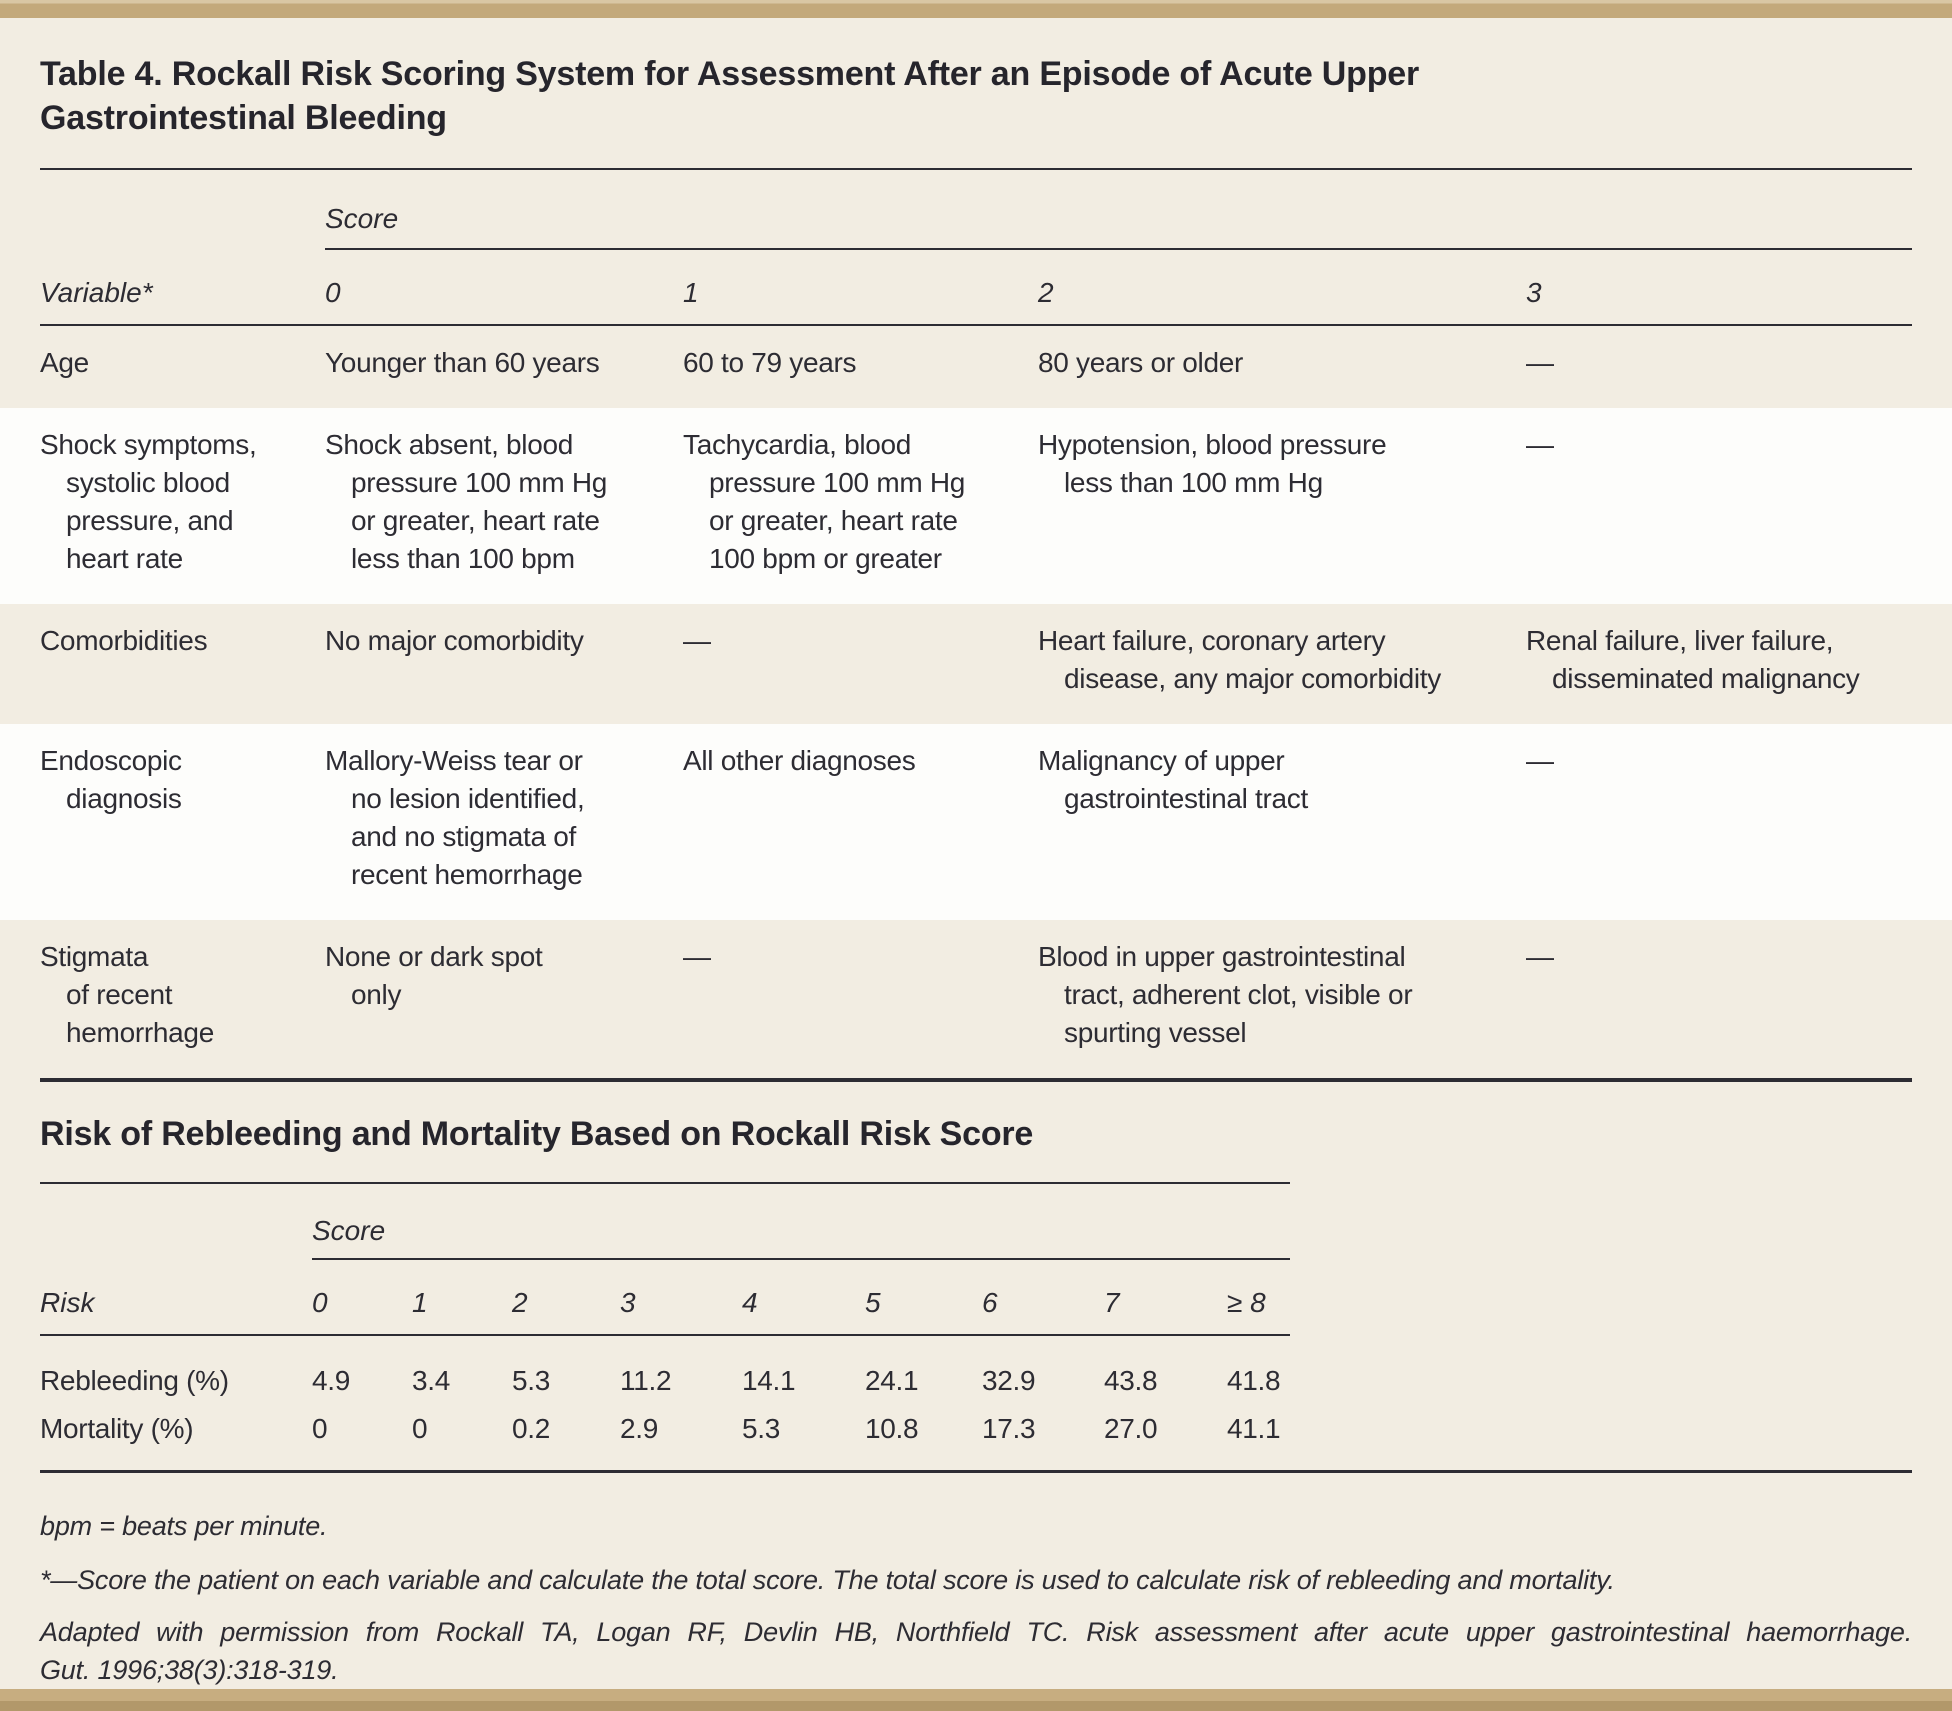  I want to click on variable-cell: Comorbidities, so click(124, 640).